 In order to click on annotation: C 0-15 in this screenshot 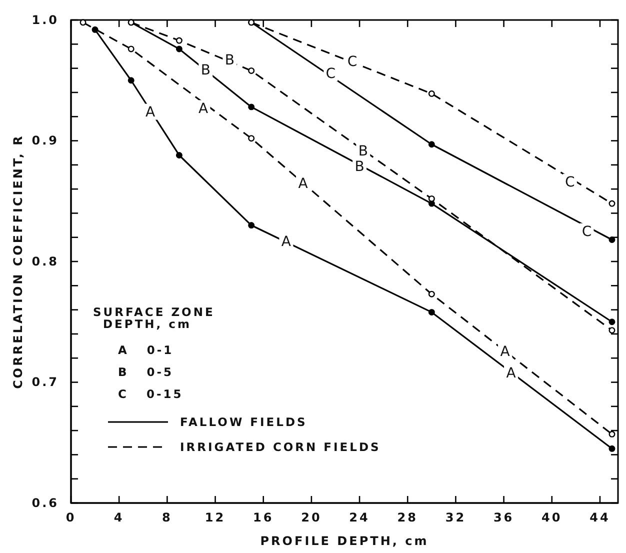, I will do `click(151, 394)`.